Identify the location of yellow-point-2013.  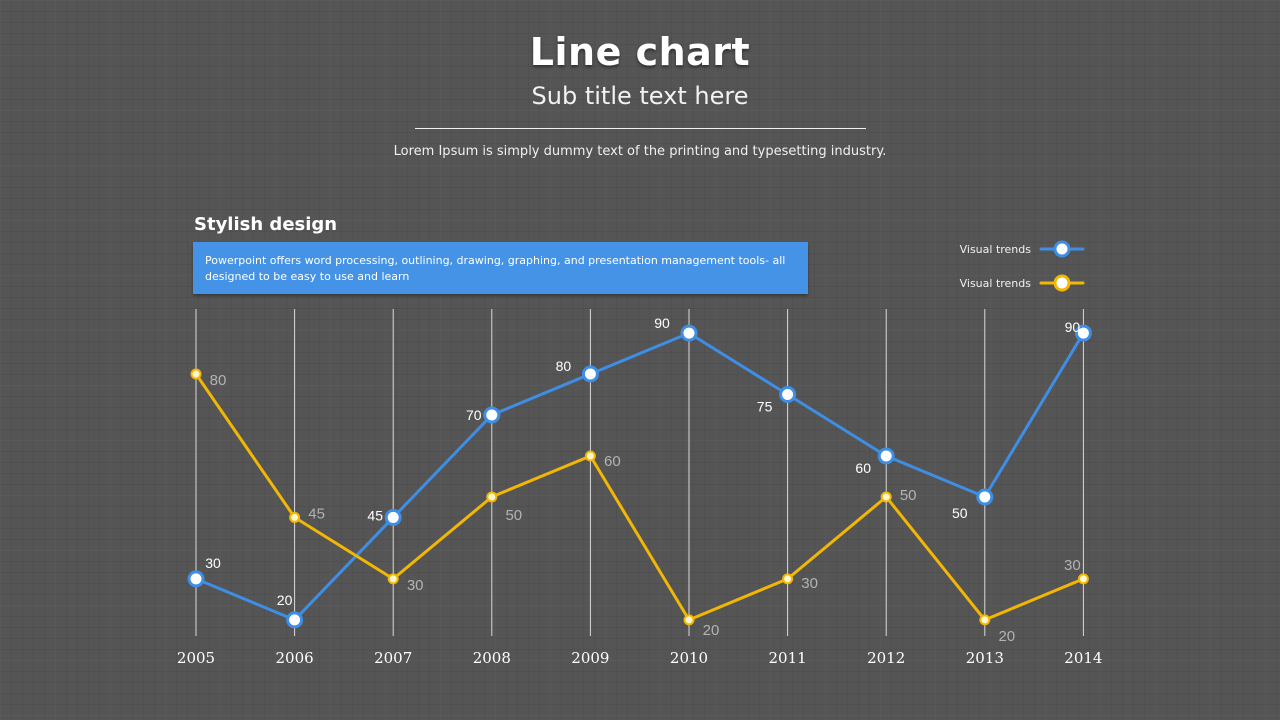
(985, 620).